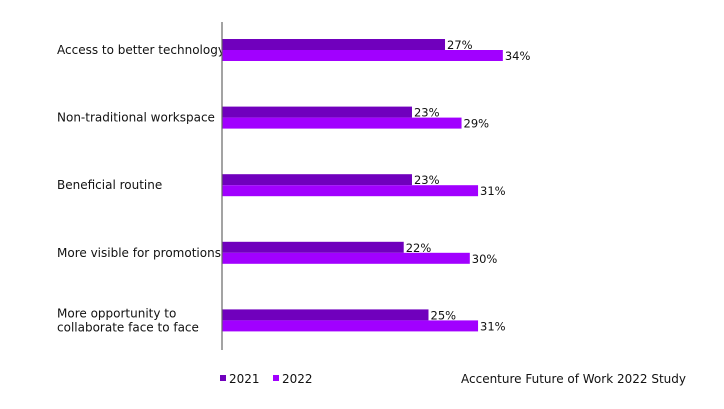 The height and width of the screenshot is (409, 724). Describe the element at coordinates (518, 56) in the screenshot. I see `data-label: 34%` at that location.